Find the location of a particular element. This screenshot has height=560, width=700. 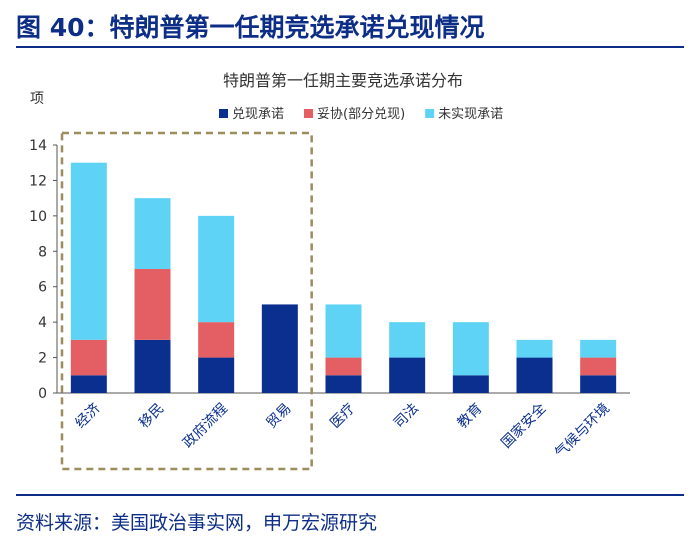

x-tick-label: 贸易 is located at coordinates (279, 416).